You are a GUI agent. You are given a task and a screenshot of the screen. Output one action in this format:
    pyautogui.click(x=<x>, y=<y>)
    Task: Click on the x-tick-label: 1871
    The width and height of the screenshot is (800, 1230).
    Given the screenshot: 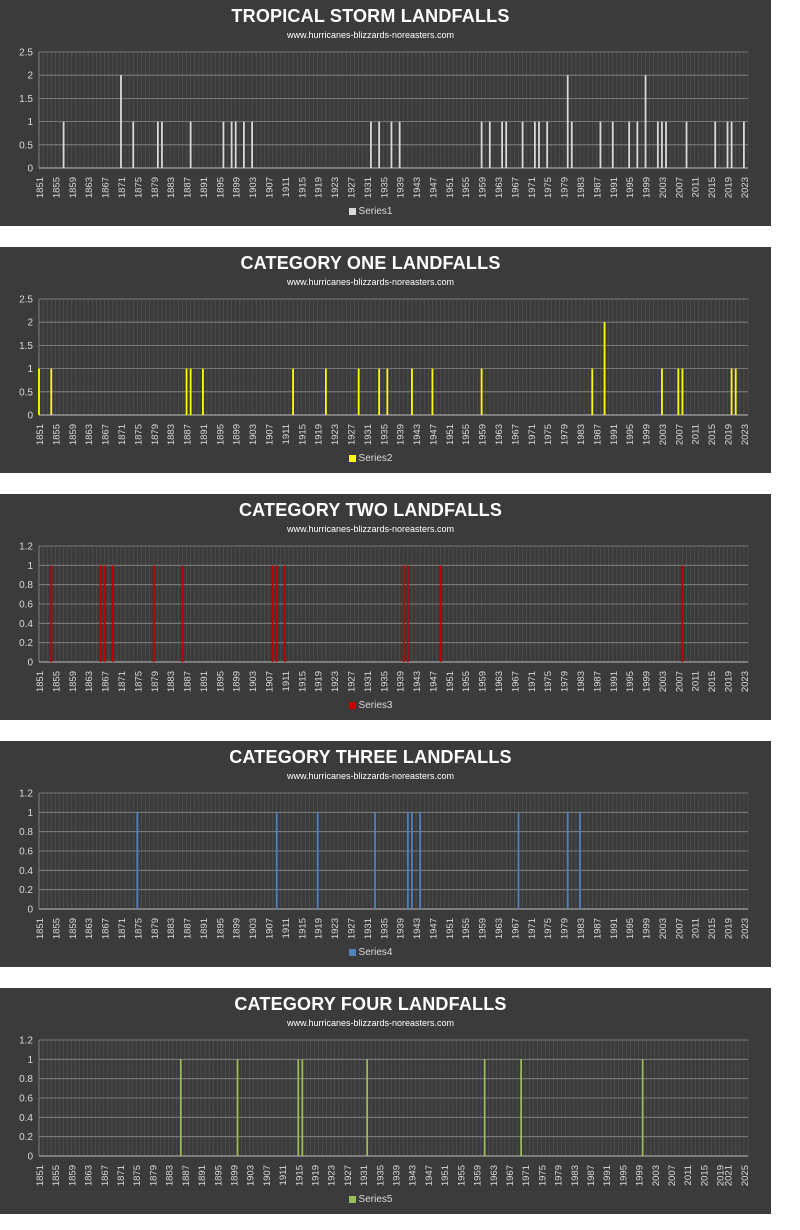 What is the action you would take?
    pyautogui.click(x=122, y=928)
    